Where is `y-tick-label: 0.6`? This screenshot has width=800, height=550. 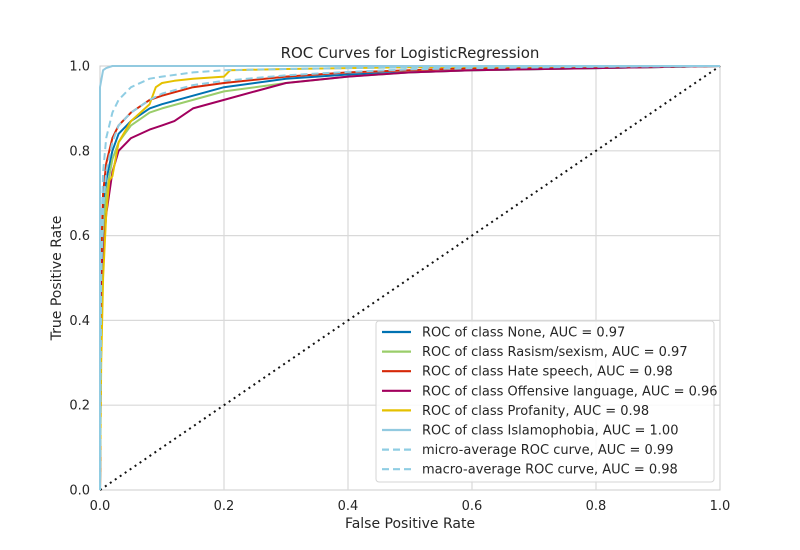
y-tick-label: 0.6 is located at coordinates (79, 236).